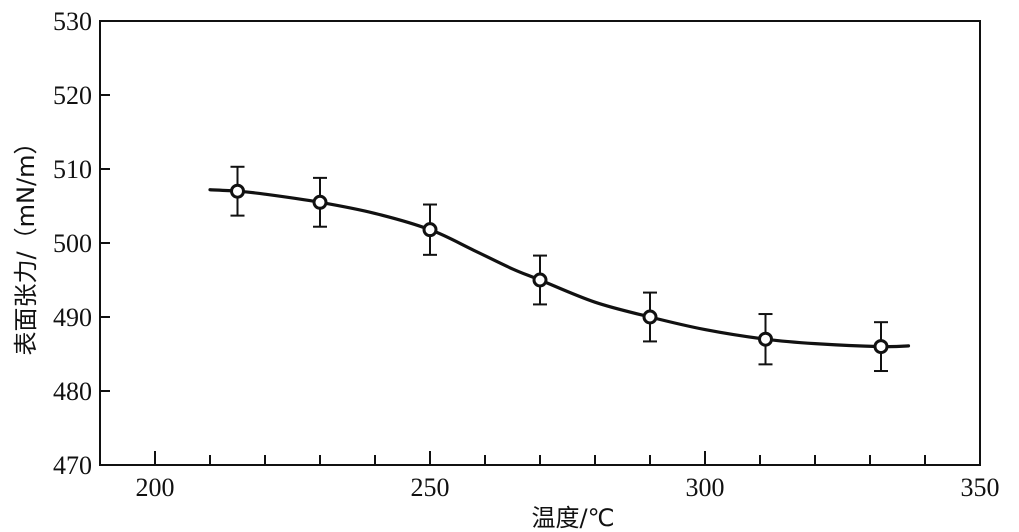 The height and width of the screenshot is (532, 1019). I want to click on x-tick-label: 250, so click(430, 487).